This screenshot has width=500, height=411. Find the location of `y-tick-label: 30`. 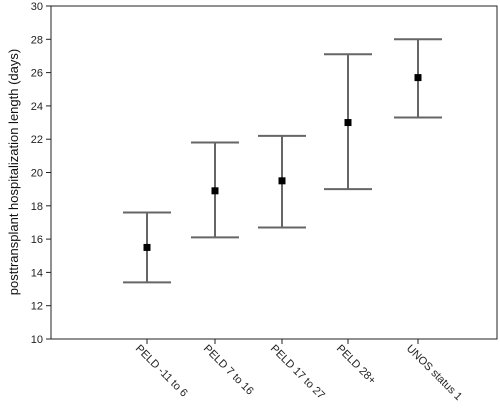

y-tick-label: 30 is located at coordinates (37, 7).